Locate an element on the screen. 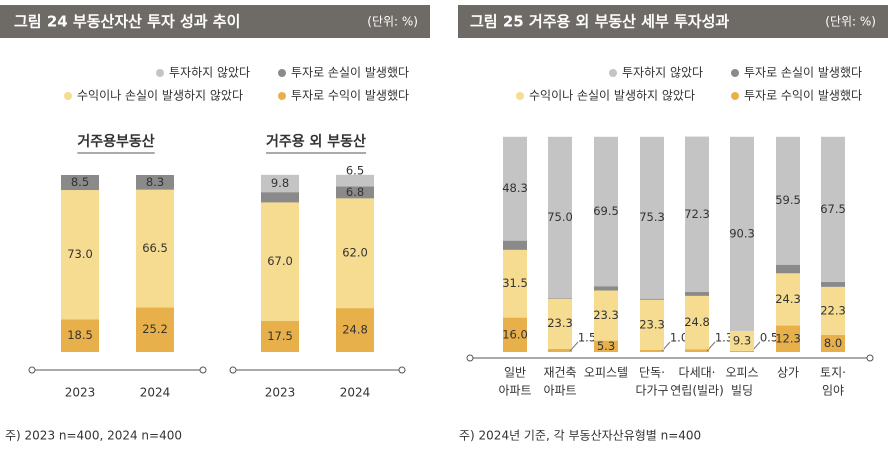 The image size is (888, 452). data-label: 16.0 is located at coordinates (515, 334).